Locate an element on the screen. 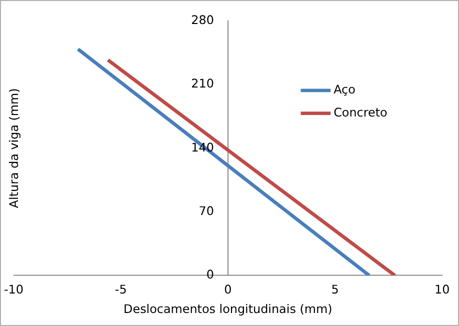  y-tick-label: 70 is located at coordinates (206, 211).